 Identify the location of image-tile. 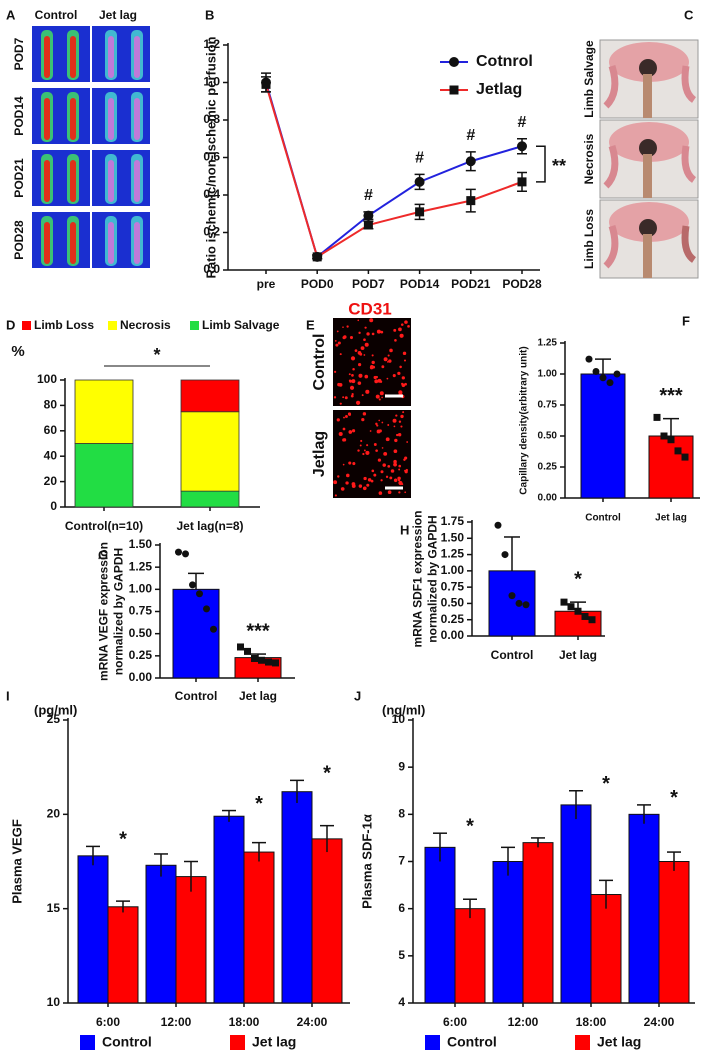
(61, 116).